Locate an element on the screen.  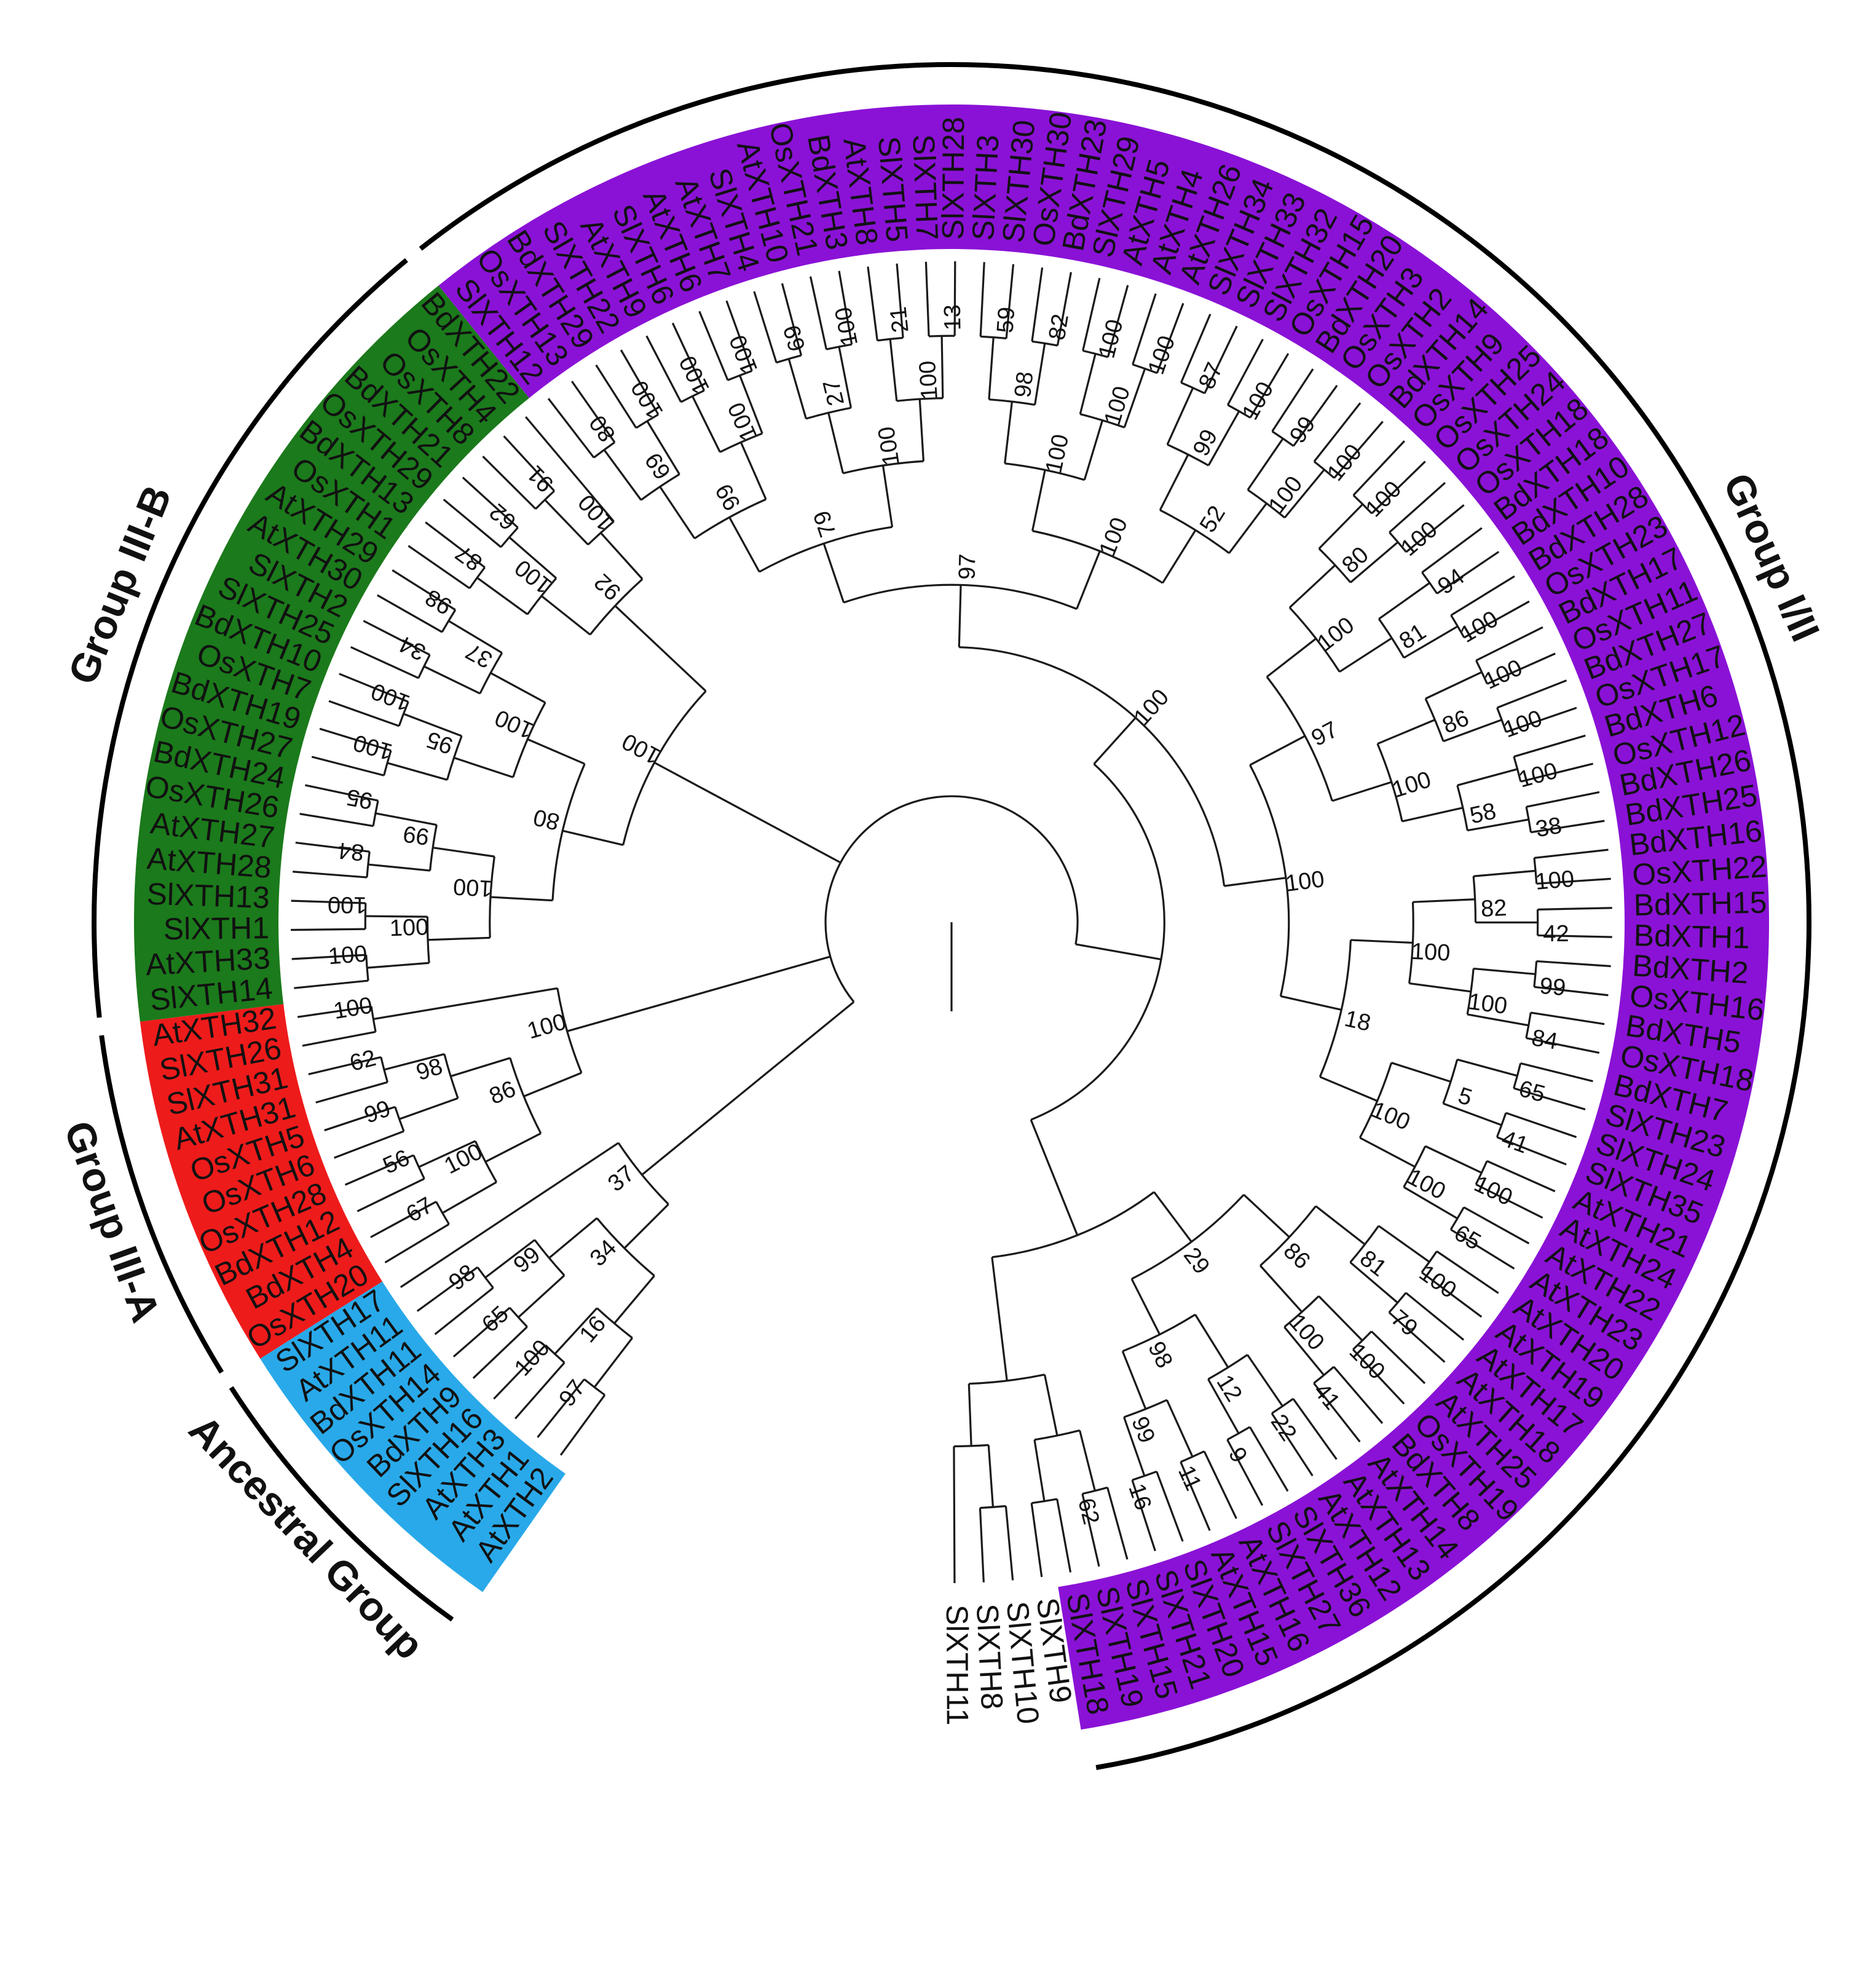
leaf-label: SlXTH1 is located at coordinates (216, 928).